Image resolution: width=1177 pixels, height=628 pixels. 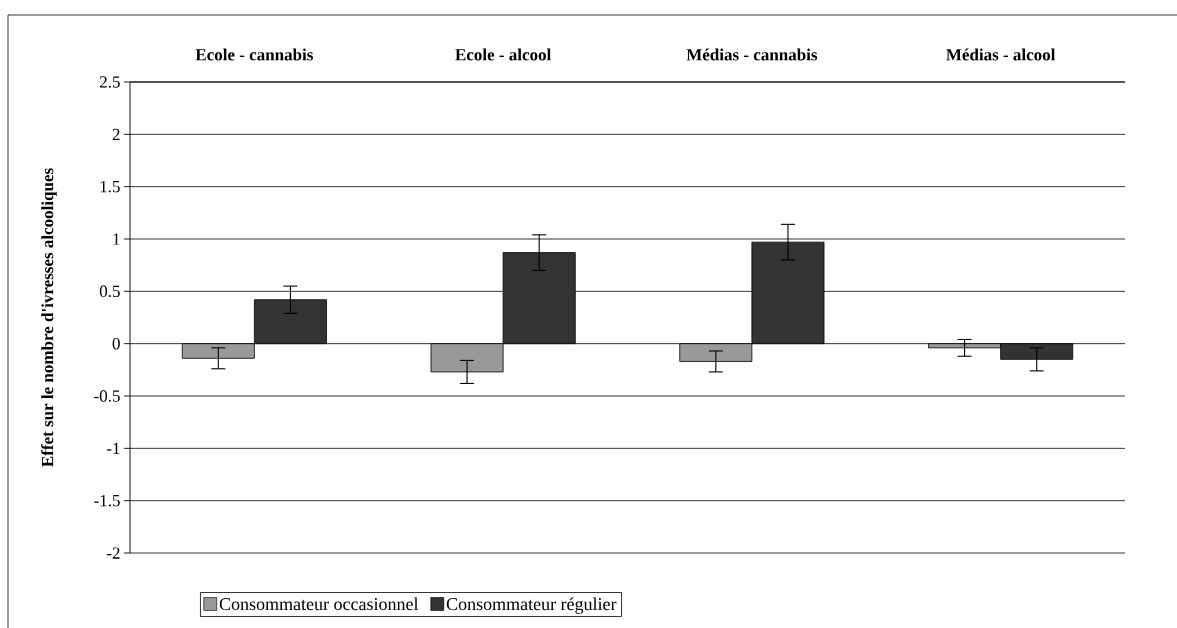 What do you see at coordinates (503, 54) in the screenshot?
I see `x-tick-label: Ecole - alcool` at bounding box center [503, 54].